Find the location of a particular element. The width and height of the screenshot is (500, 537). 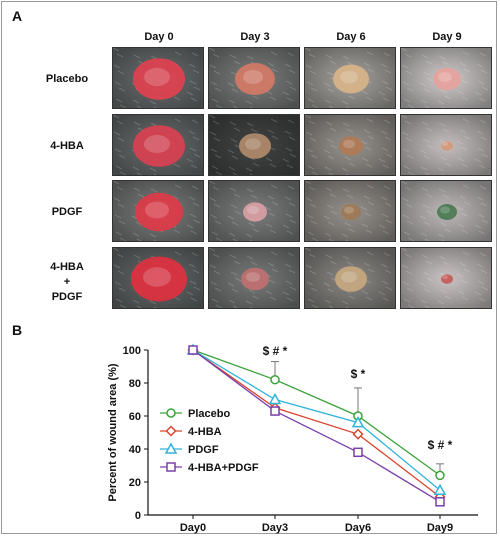

row-header-4hba: 4-HBA is located at coordinates (67, 146).